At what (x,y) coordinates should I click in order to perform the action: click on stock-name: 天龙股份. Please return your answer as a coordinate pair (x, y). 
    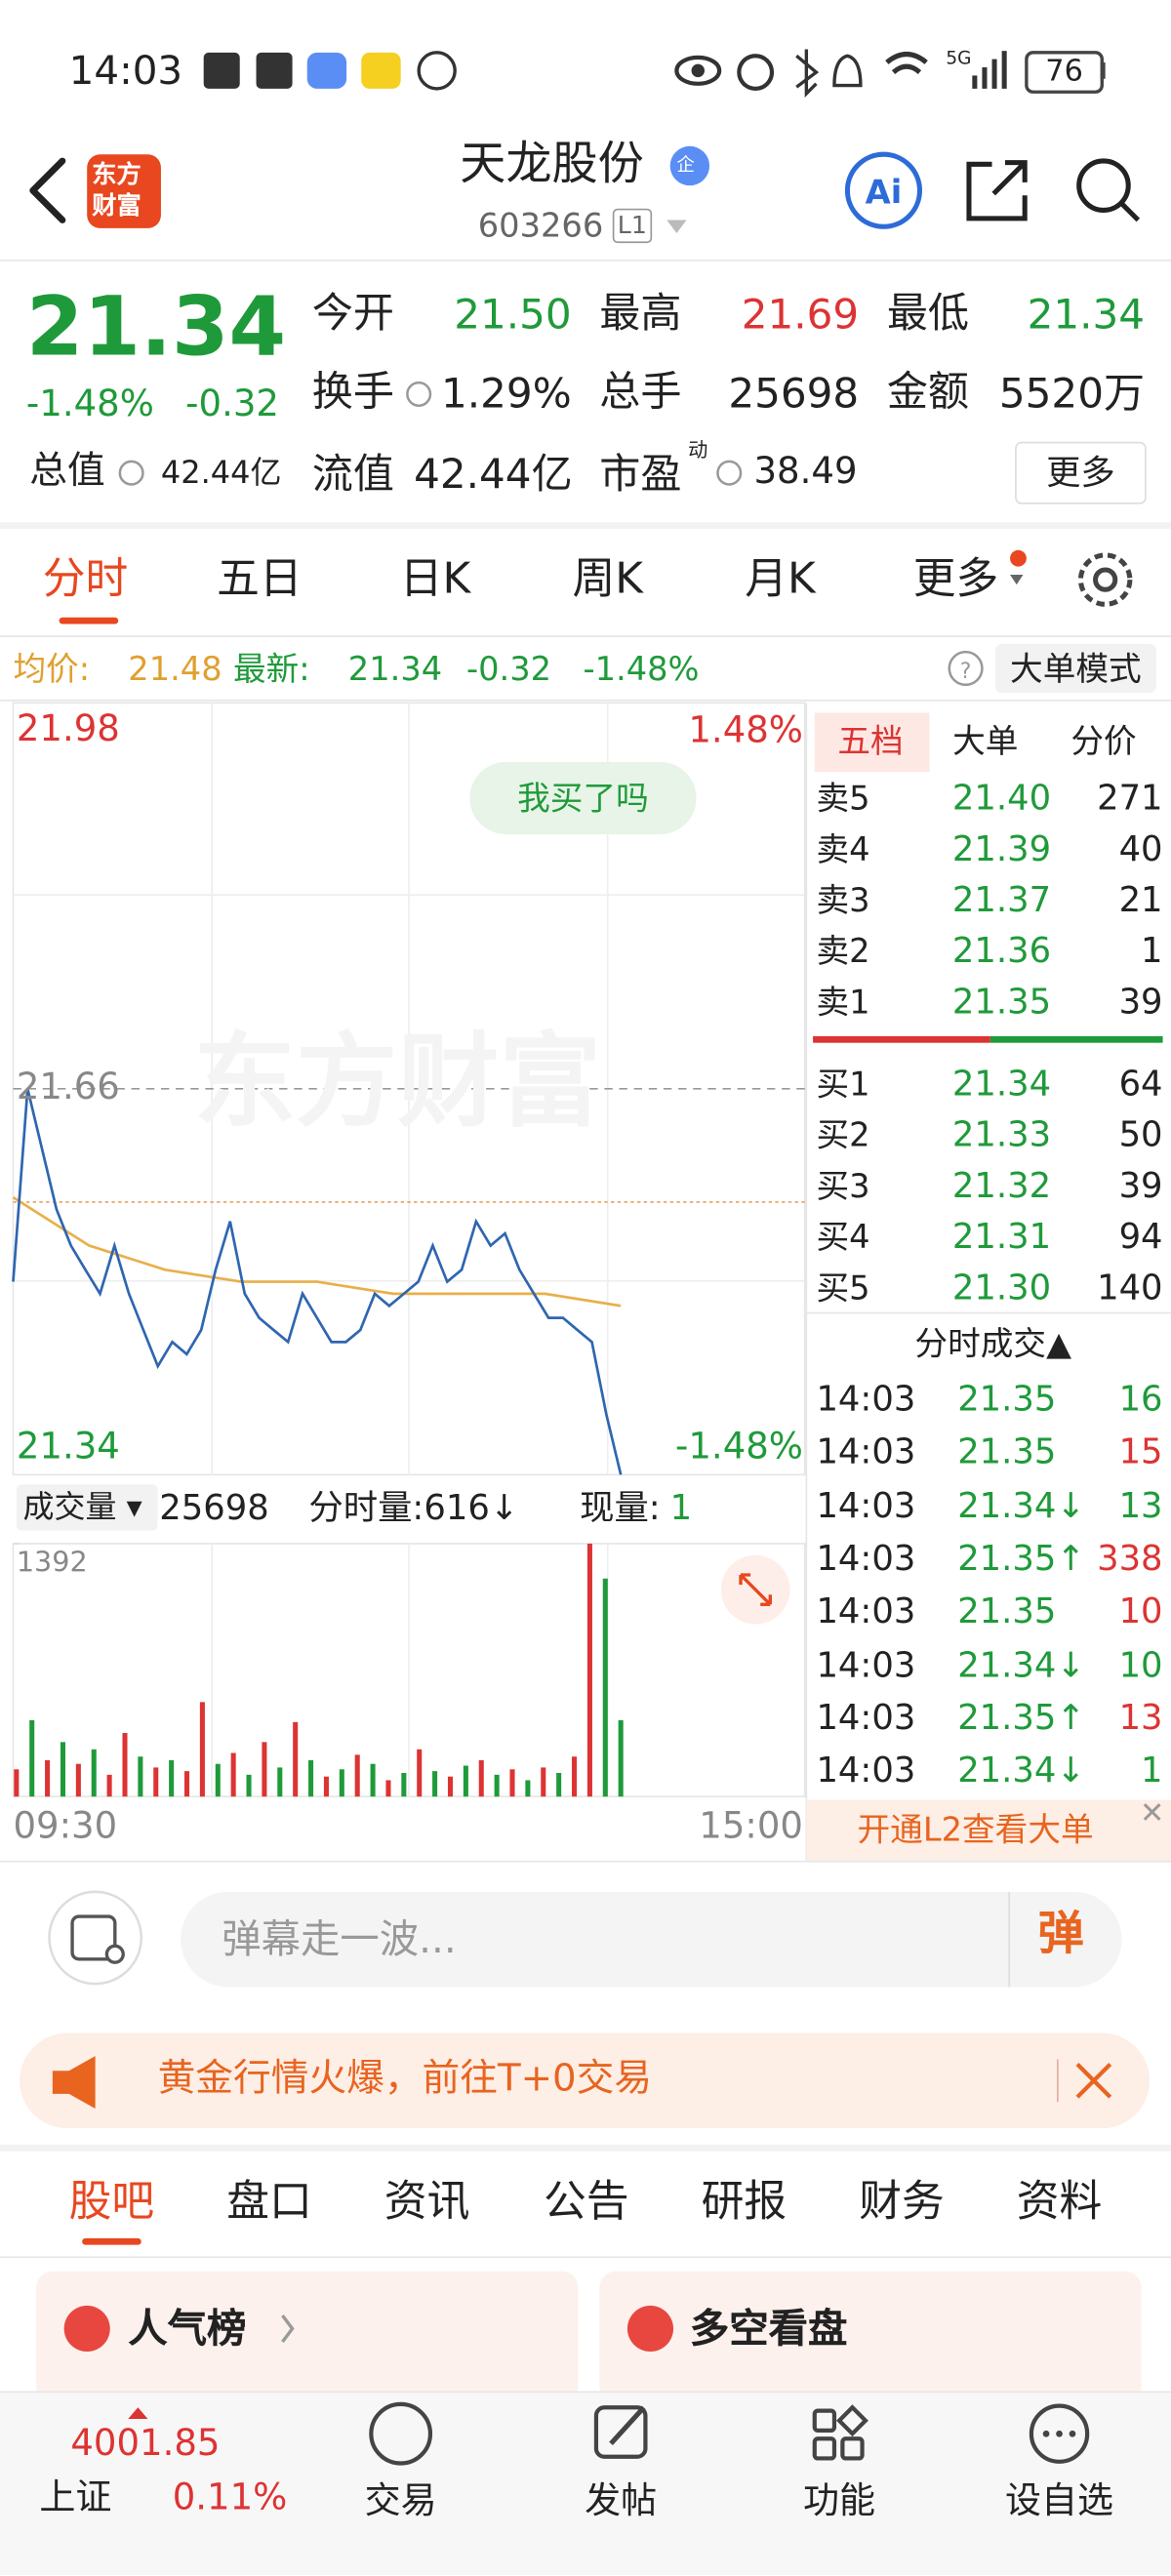
    Looking at the image, I should click on (552, 163).